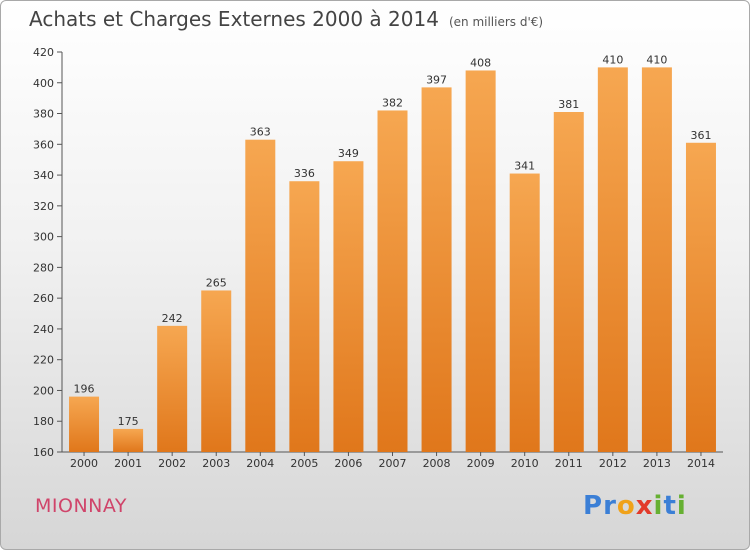 This screenshot has height=550, width=750. Describe the element at coordinates (610, 506) in the screenshot. I see `logo-letter: r` at that location.